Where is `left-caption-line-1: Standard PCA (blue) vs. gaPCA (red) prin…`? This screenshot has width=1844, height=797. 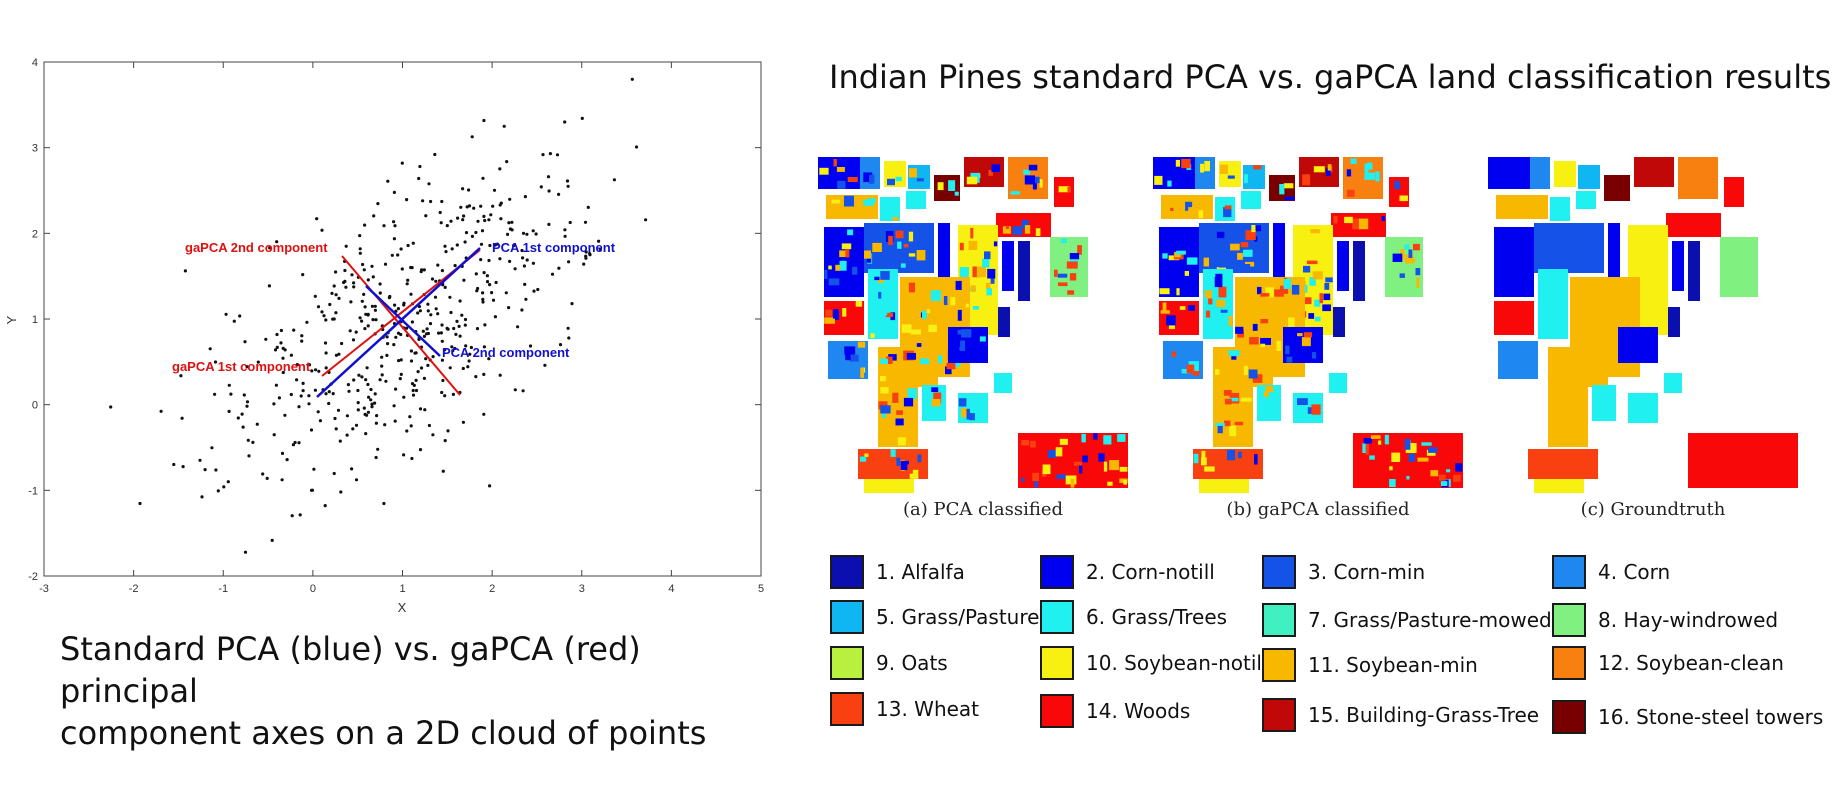 left-caption-line-1: Standard PCA (blue) vs. gaPCA (red) prin… is located at coordinates (350, 670).